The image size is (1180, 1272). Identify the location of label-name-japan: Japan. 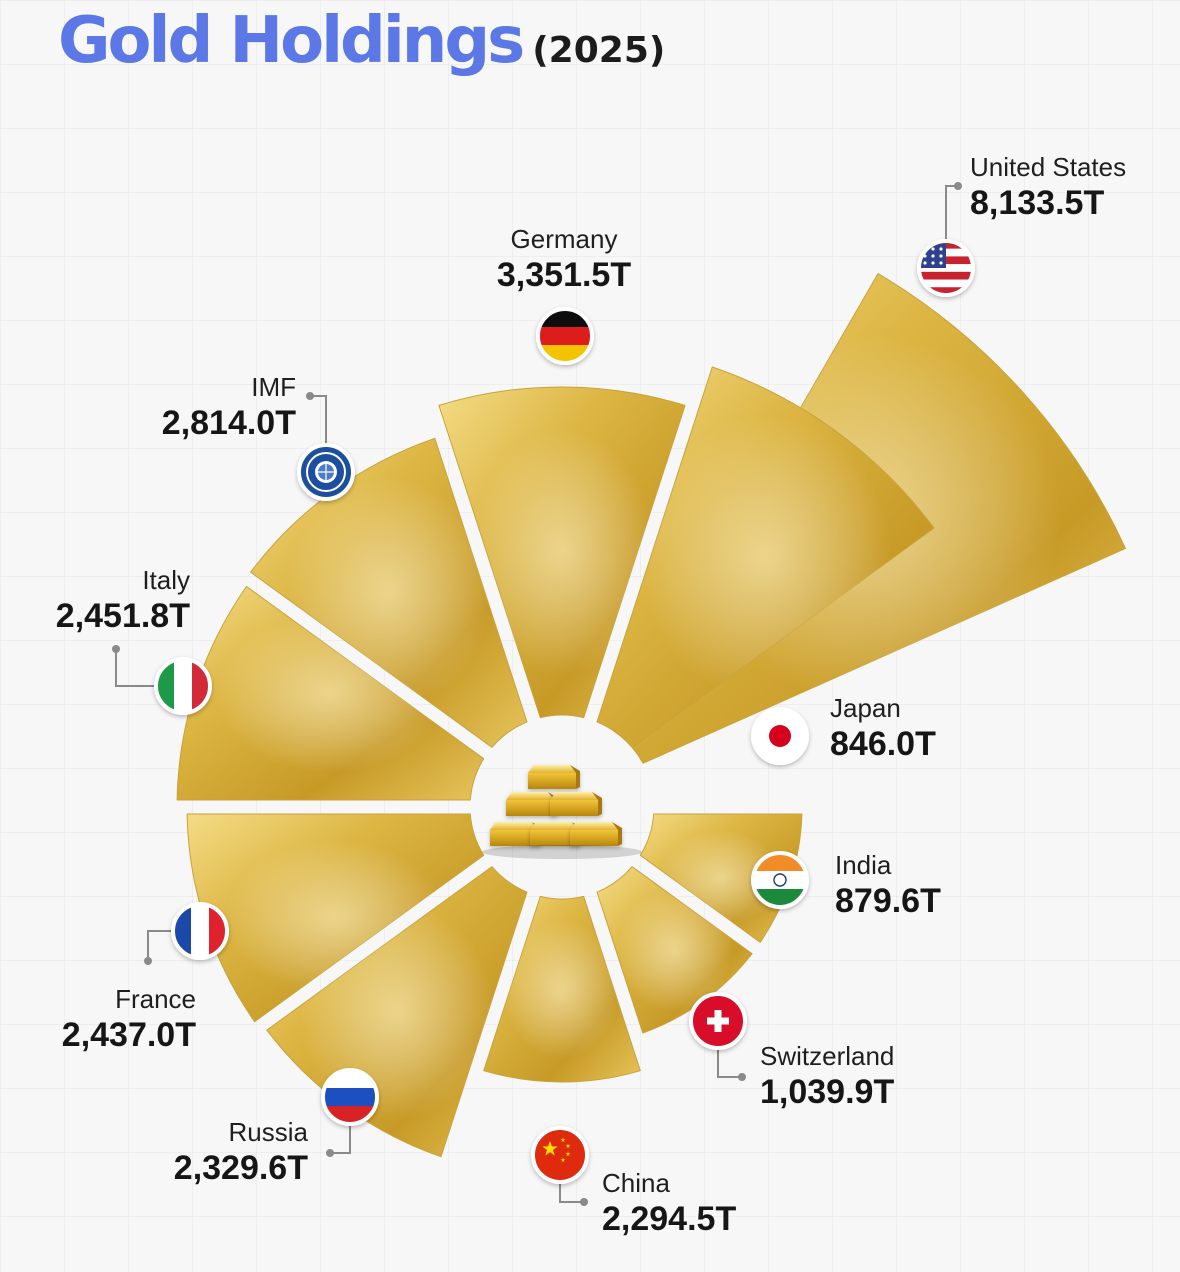
(865, 708).